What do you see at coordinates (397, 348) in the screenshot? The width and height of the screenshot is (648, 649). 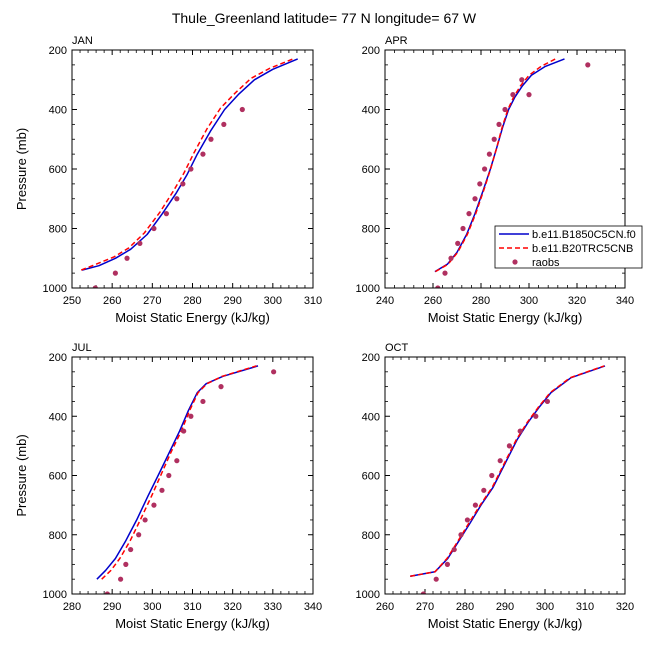 I see `panel-label: OCT` at bounding box center [397, 348].